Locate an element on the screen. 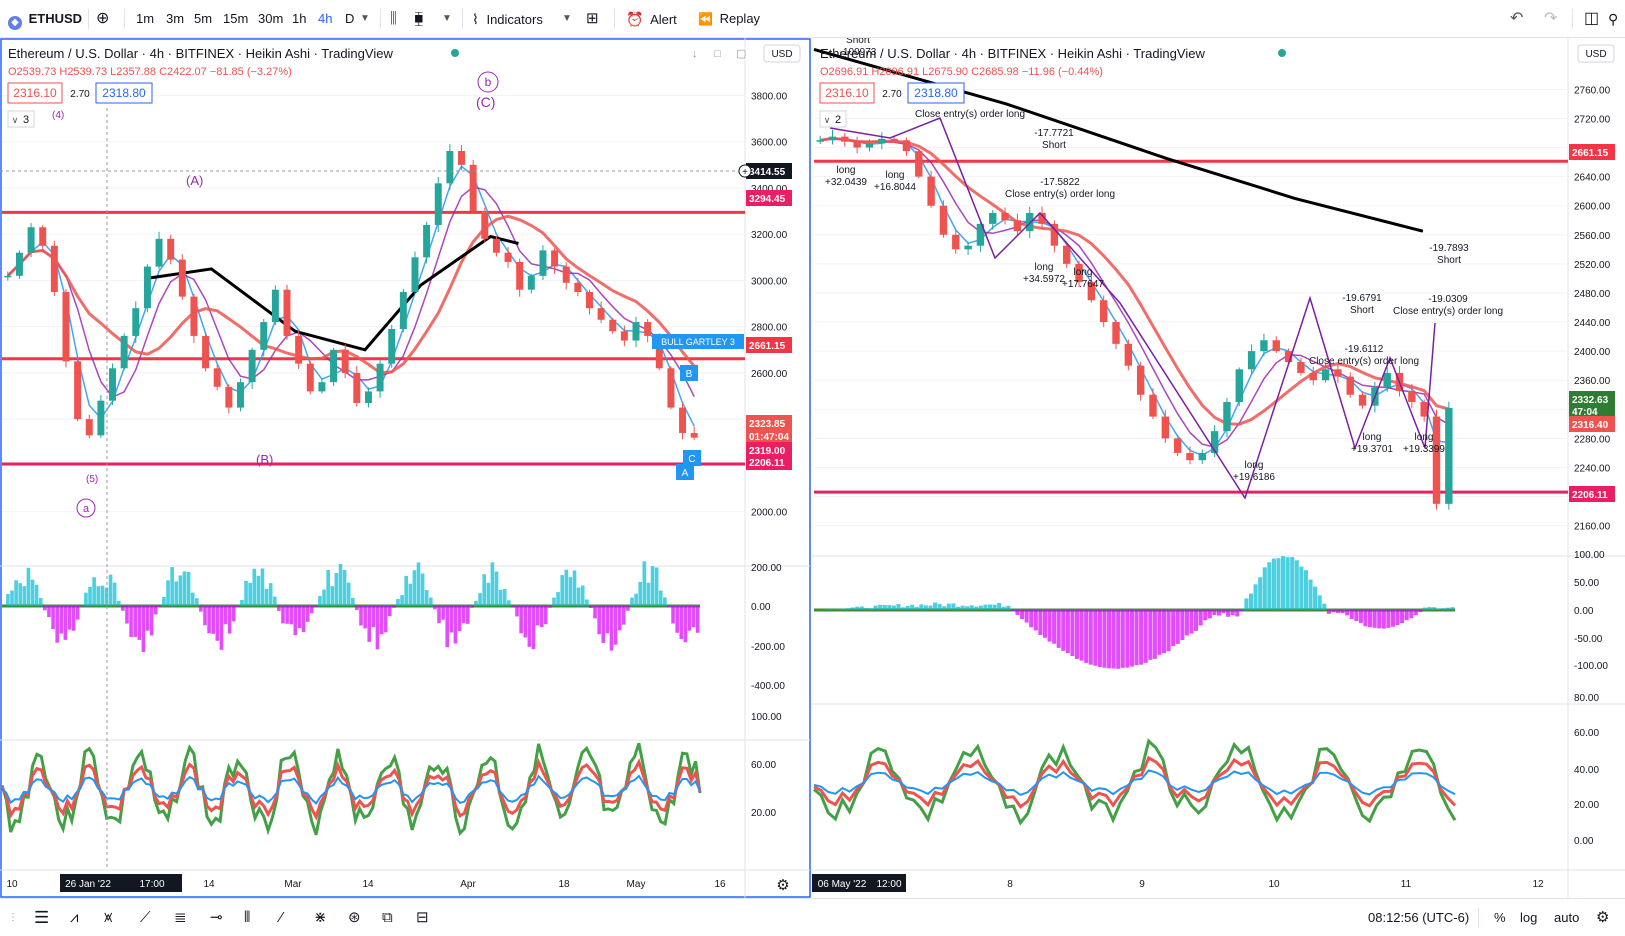 Image resolution: width=1625 pixels, height=936 pixels. indicators-chevron-down-icon: ▼ is located at coordinates (567, 19).